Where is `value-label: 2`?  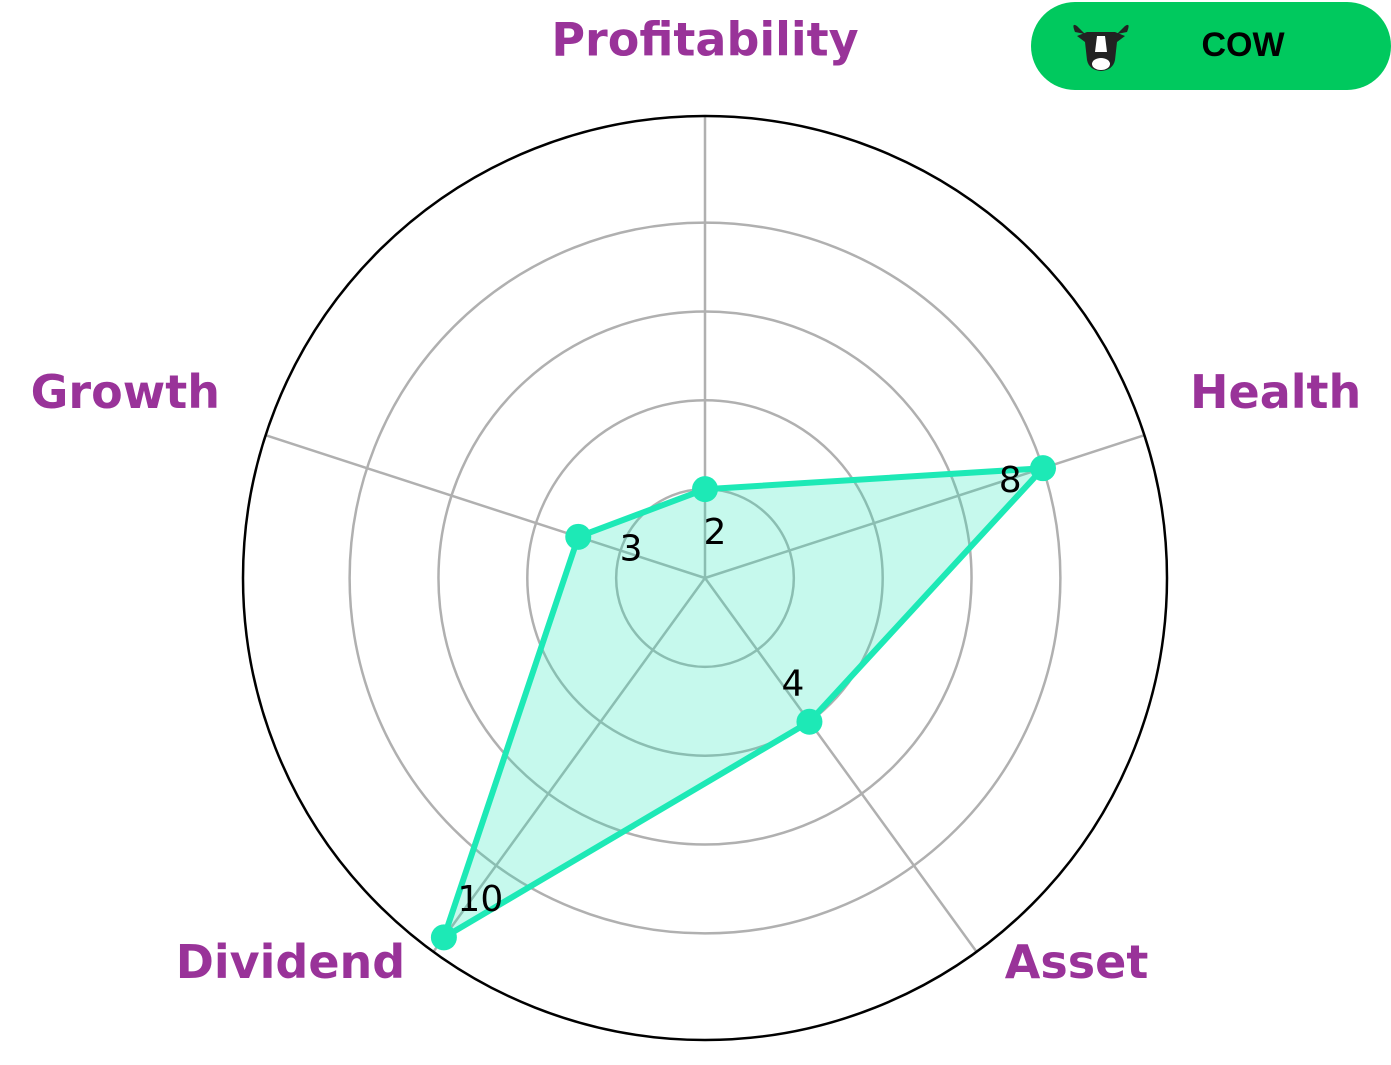
value-label: 2 is located at coordinates (715, 532).